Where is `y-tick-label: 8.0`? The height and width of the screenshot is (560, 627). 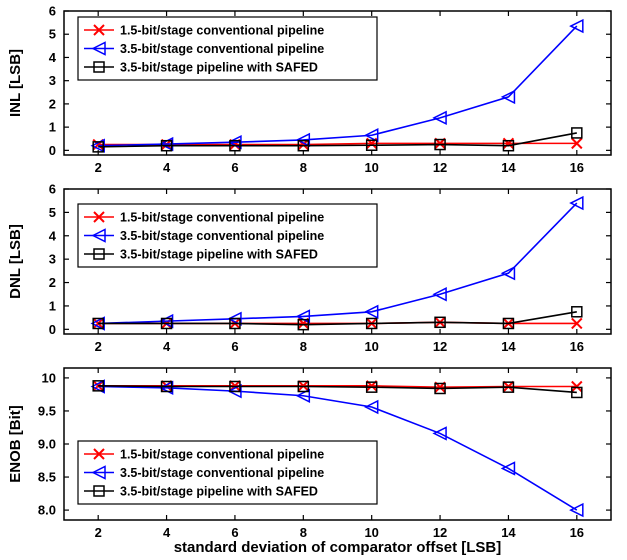 y-tick-label: 8.0 is located at coordinates (47, 510).